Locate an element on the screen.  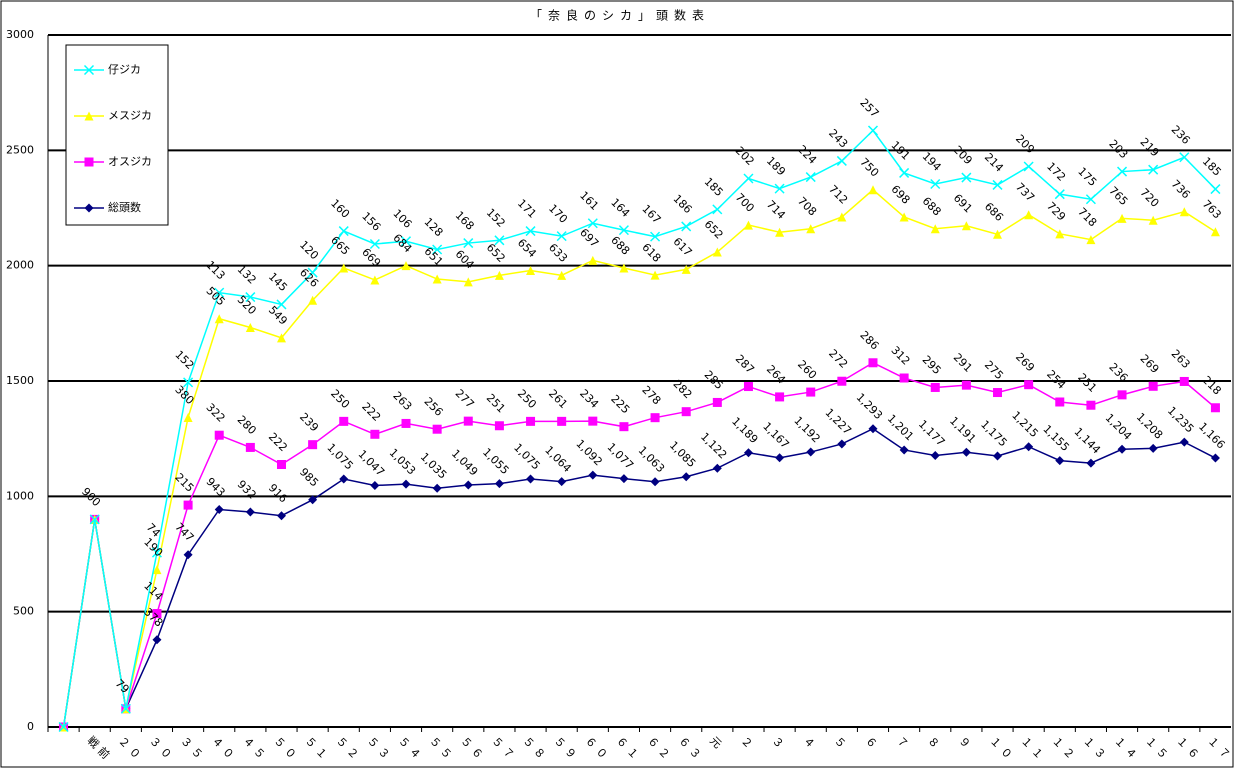
y-tick-label: 1000 is located at coordinates (20, 495).